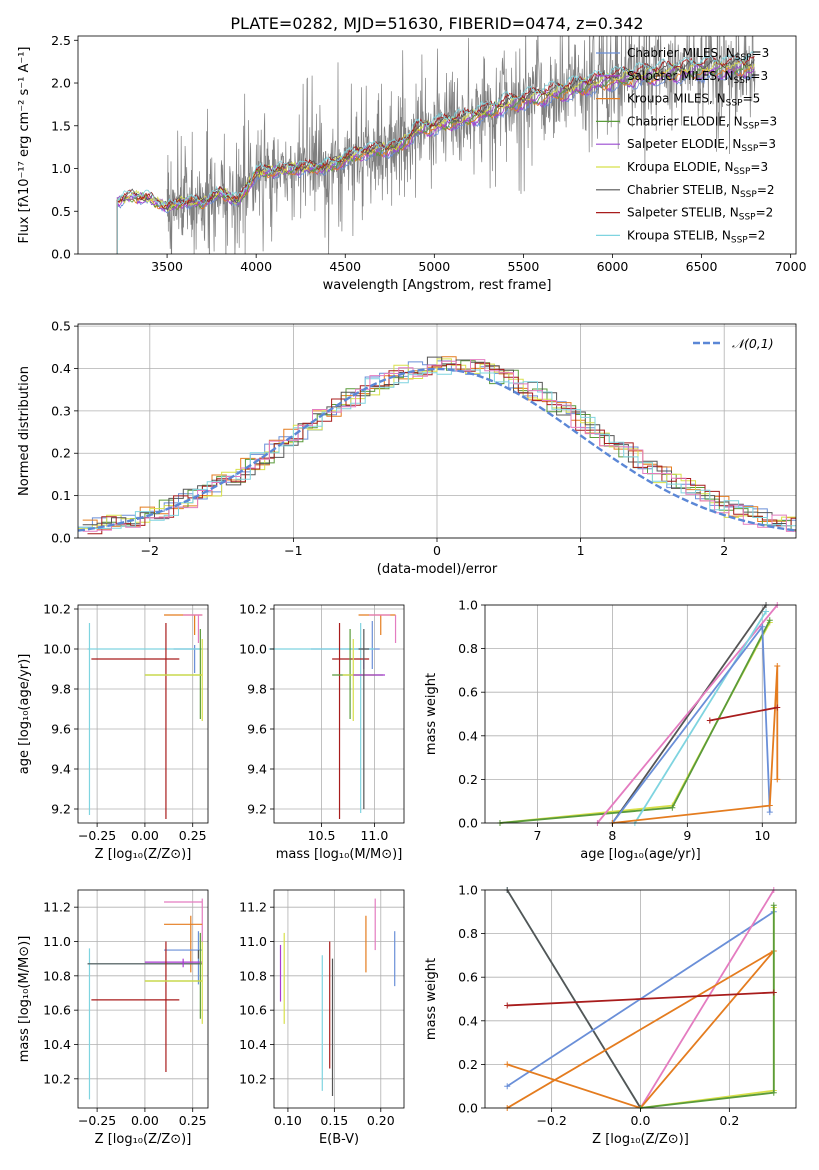  I want to click on axes-weight-age, so click(640, 714).